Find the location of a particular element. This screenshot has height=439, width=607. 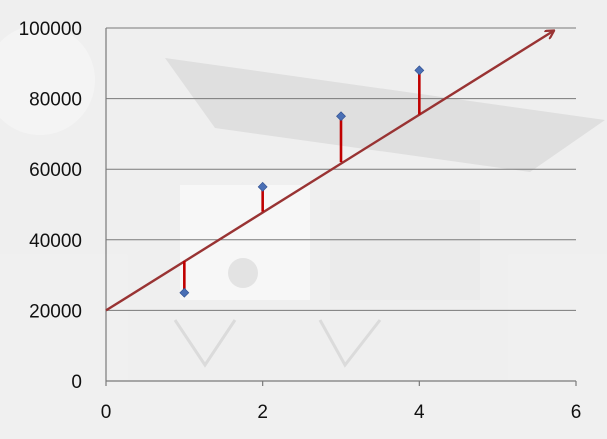

y-tick-label-0: 0 is located at coordinates (76, 382).